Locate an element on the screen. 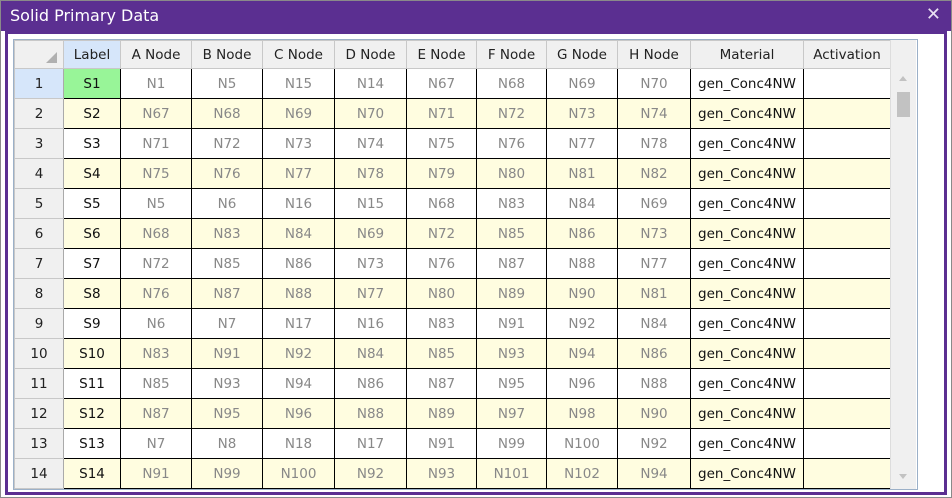  node-cell-c: N15 is located at coordinates (298, 83).